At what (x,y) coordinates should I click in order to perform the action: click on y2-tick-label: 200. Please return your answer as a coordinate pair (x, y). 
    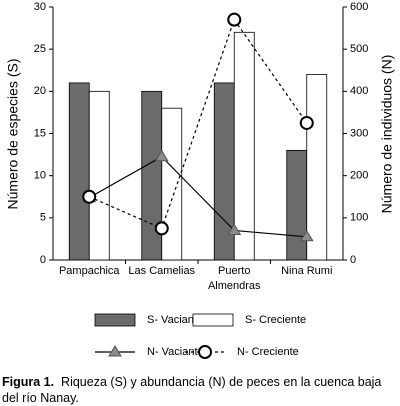
    Looking at the image, I should click on (359, 176).